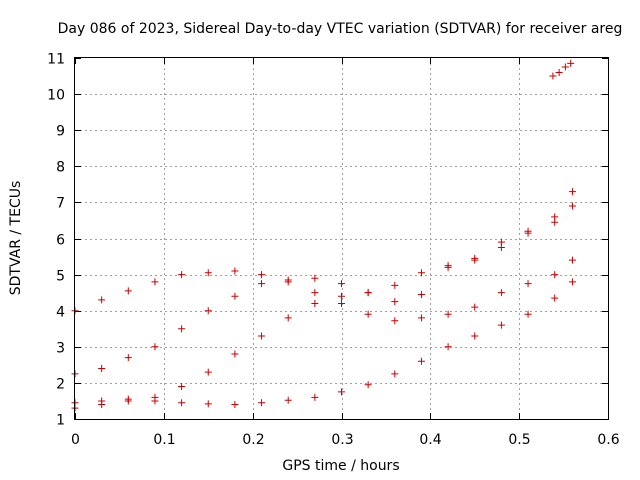  What do you see at coordinates (342, 440) in the screenshot?
I see `x-tick-label: 0.3` at bounding box center [342, 440].